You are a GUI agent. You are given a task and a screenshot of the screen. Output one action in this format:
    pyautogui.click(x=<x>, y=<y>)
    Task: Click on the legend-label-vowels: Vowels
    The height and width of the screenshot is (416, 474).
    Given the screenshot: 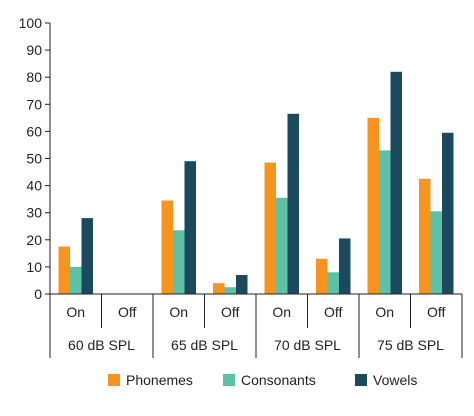 What is the action you would take?
    pyautogui.click(x=395, y=380)
    